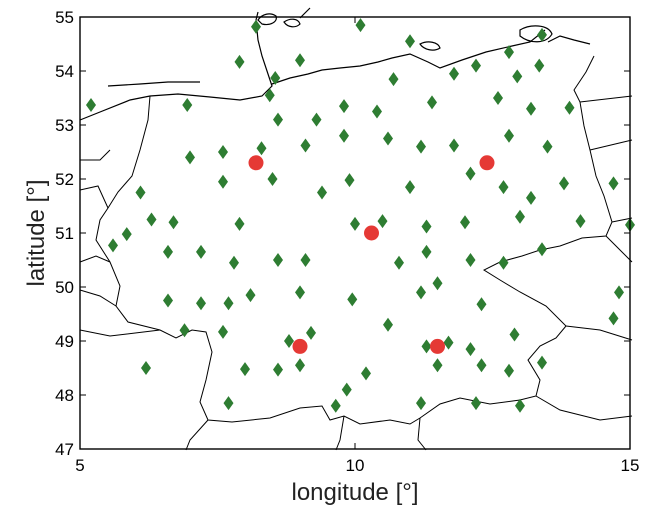 This screenshot has height=508, width=654. What do you see at coordinates (64, 233) in the screenshot?
I see `y-tick-label: 51` at bounding box center [64, 233].